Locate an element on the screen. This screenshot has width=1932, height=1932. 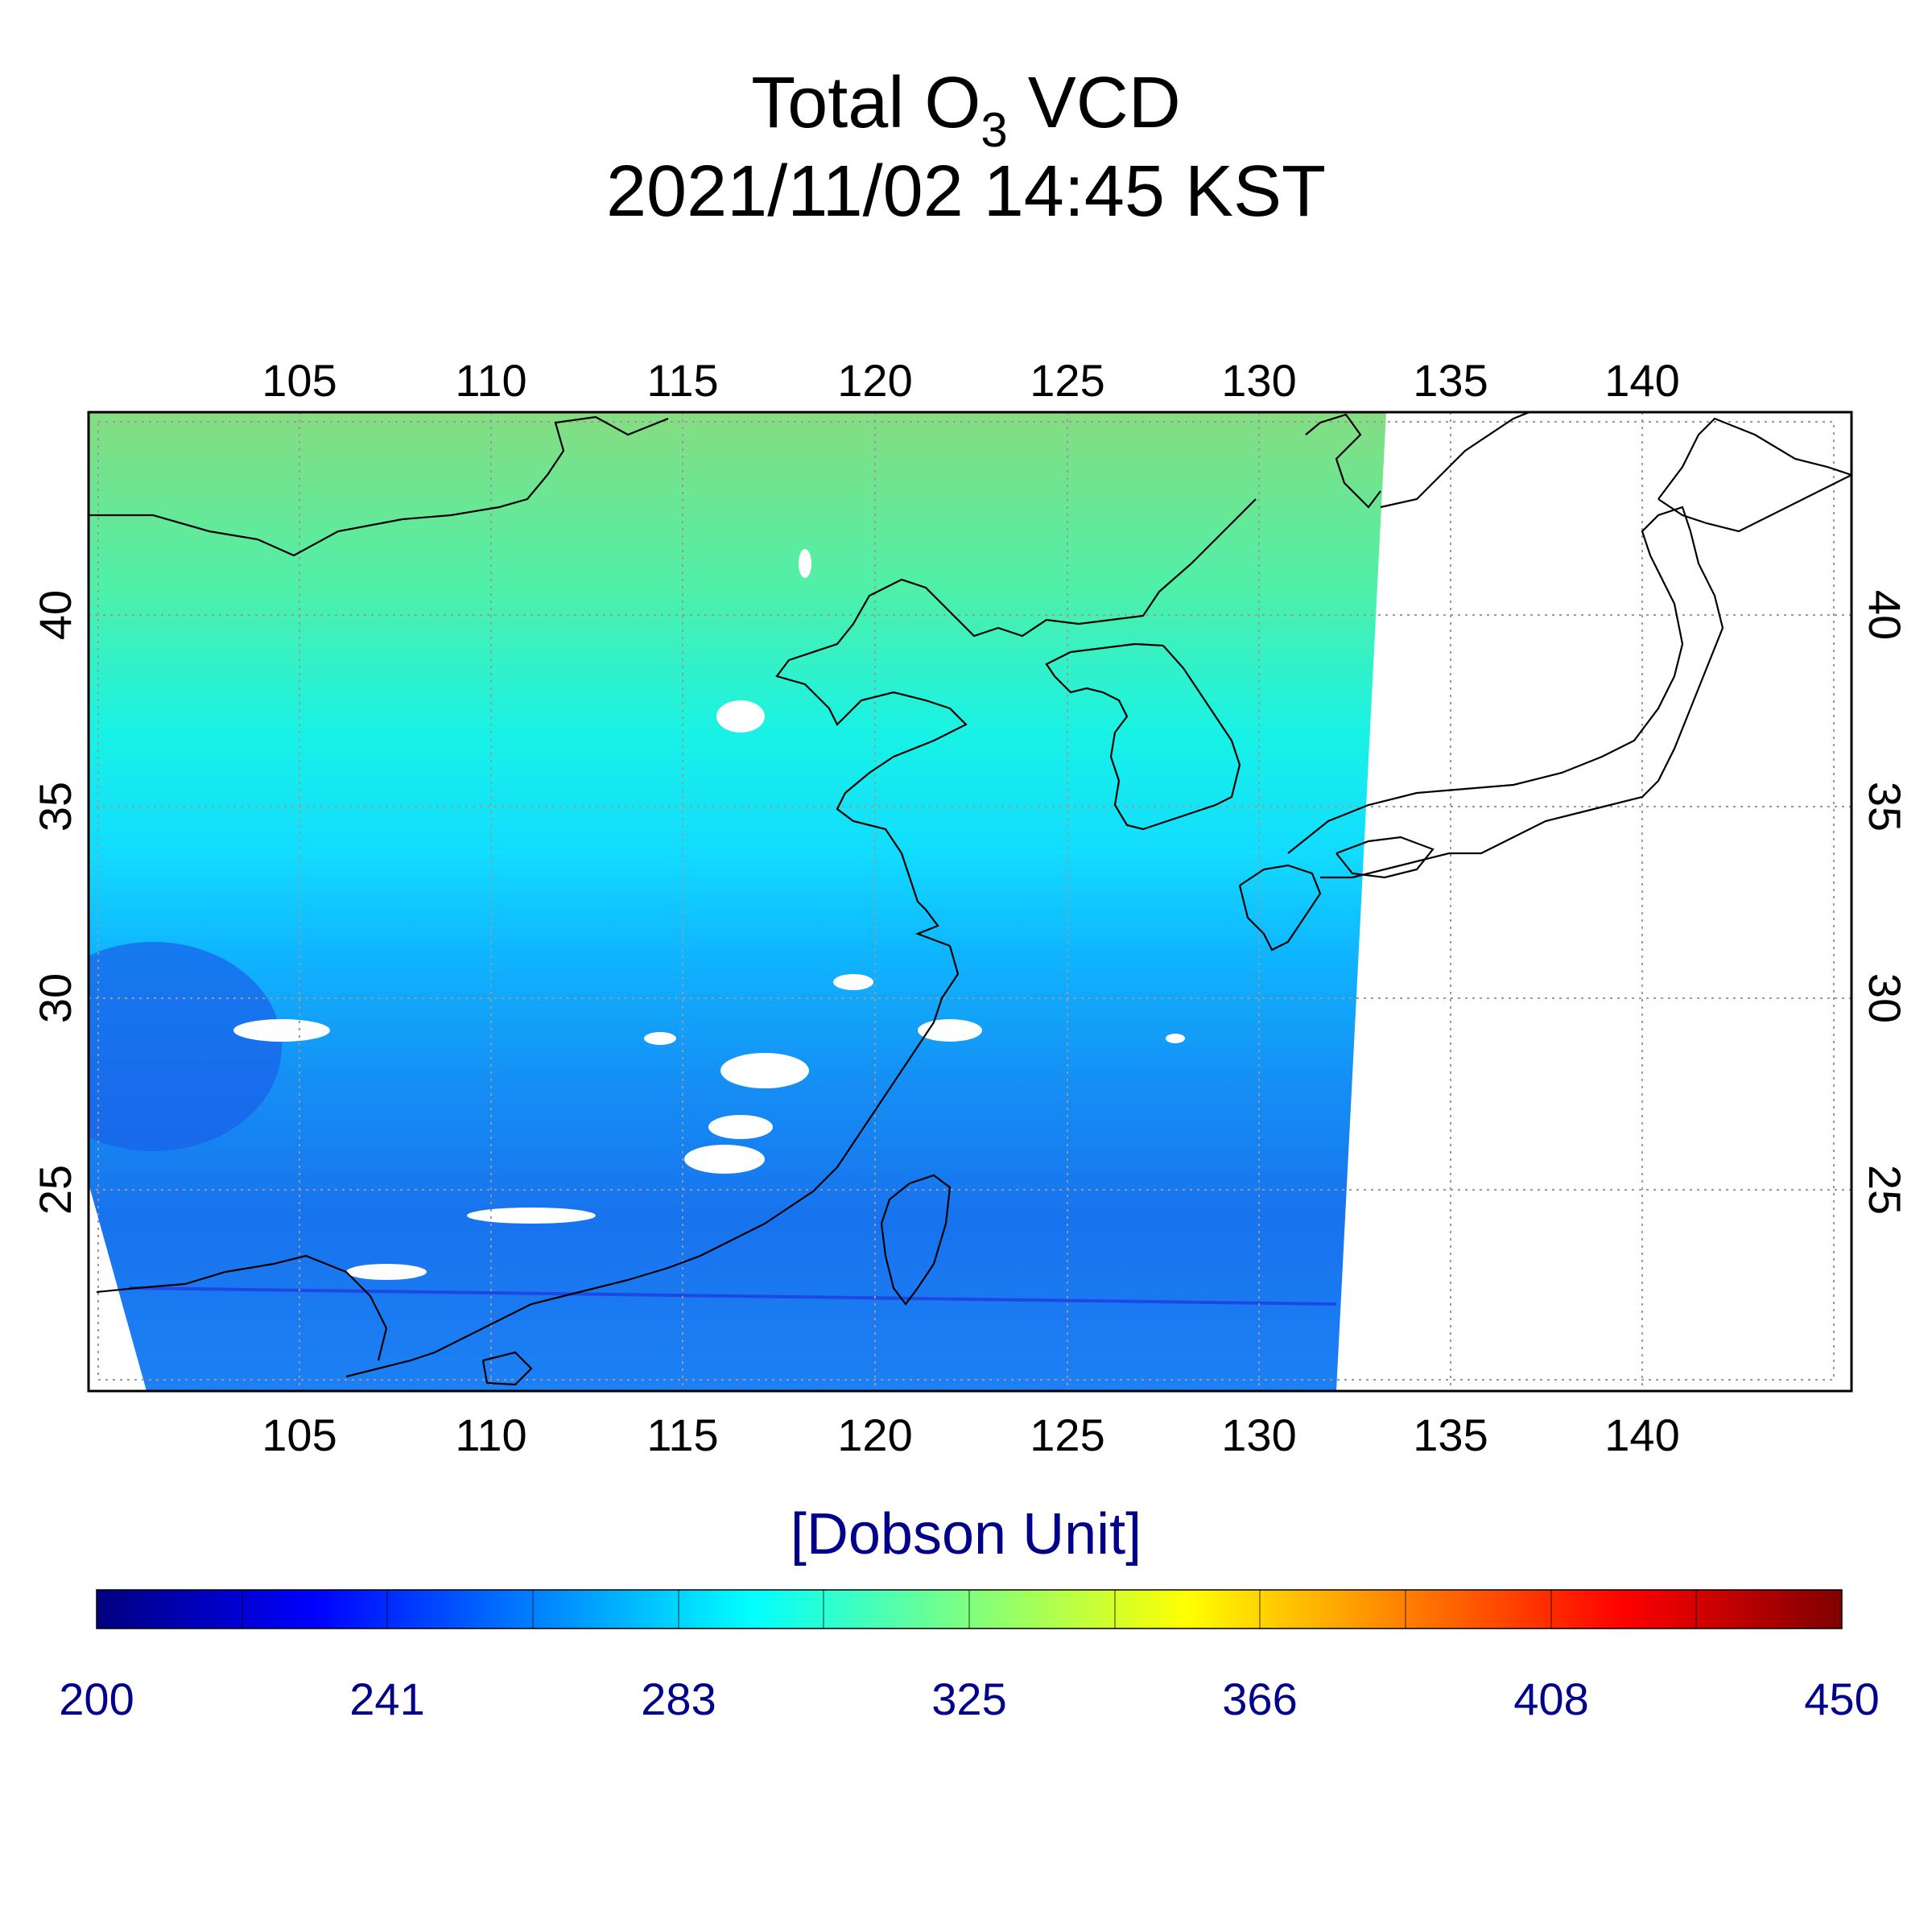
lat-tick-left-25: 25 is located at coordinates (55, 1190).